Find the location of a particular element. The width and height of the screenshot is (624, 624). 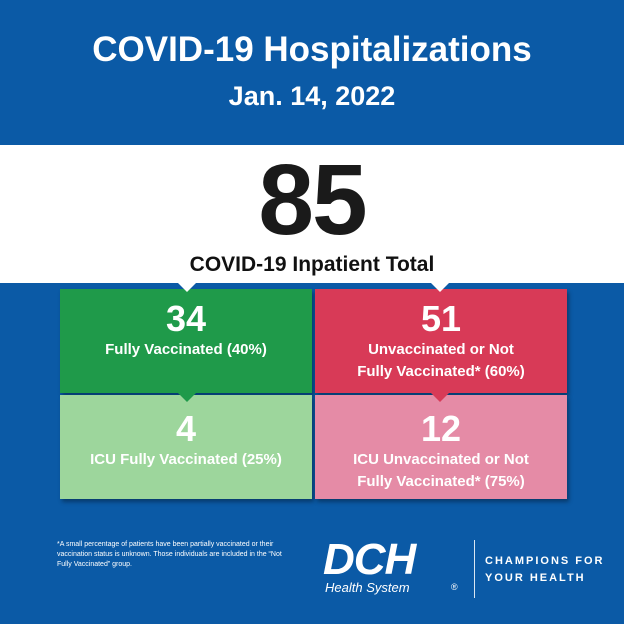

unvaccinated-label-line2: Fully Vaccinated* (60%) is located at coordinates (441, 371).